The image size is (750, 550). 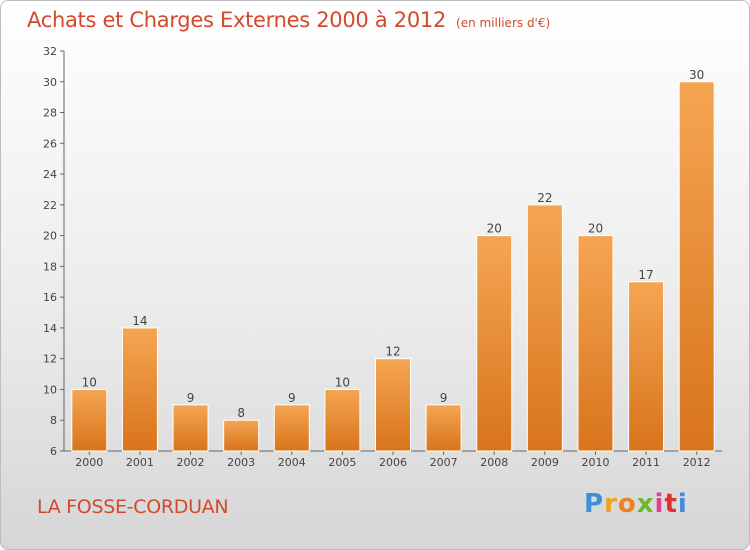 What do you see at coordinates (53, 420) in the screenshot?
I see `y-tick-label: 8` at bounding box center [53, 420].